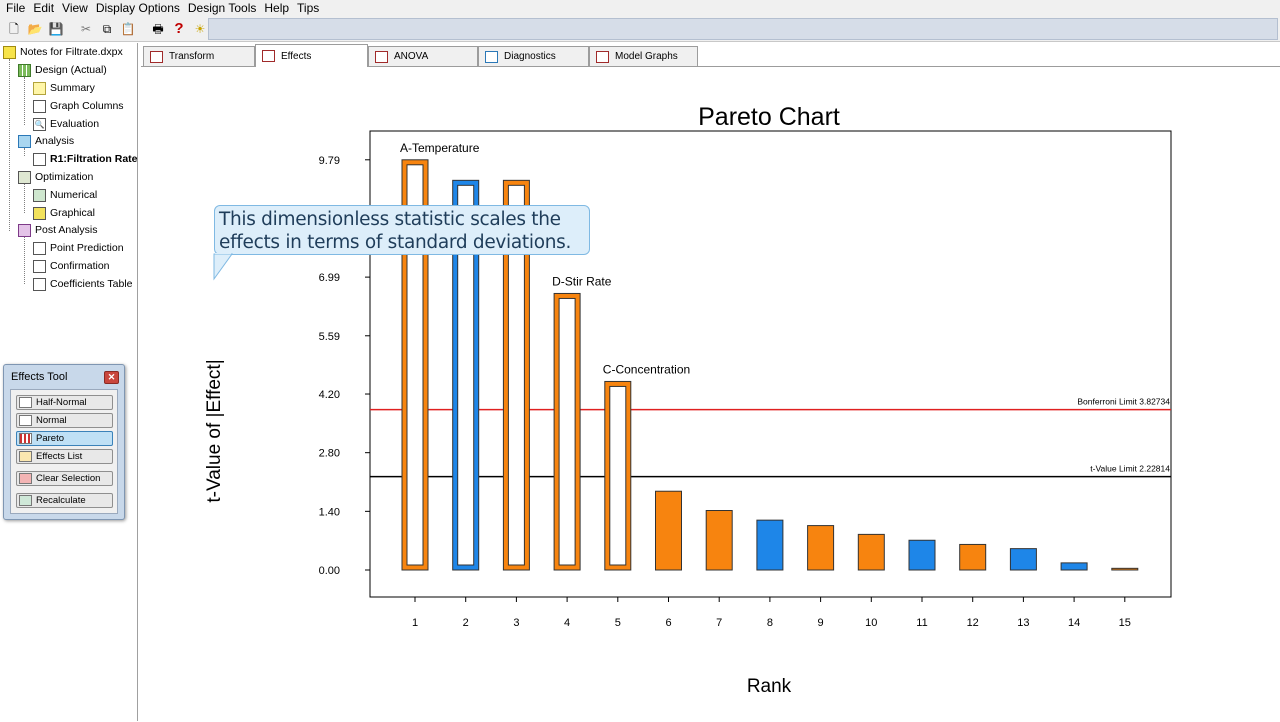 This screenshot has width=1280, height=722. I want to click on graphical-icon, so click(39, 213).